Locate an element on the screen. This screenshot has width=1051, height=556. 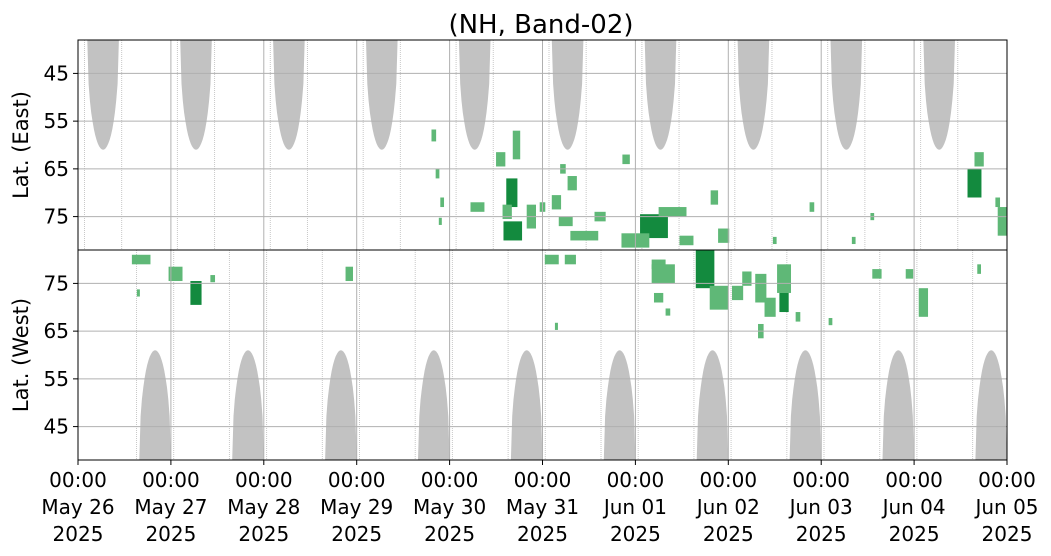
x-tick-date: May 30 is located at coordinates (449, 507).